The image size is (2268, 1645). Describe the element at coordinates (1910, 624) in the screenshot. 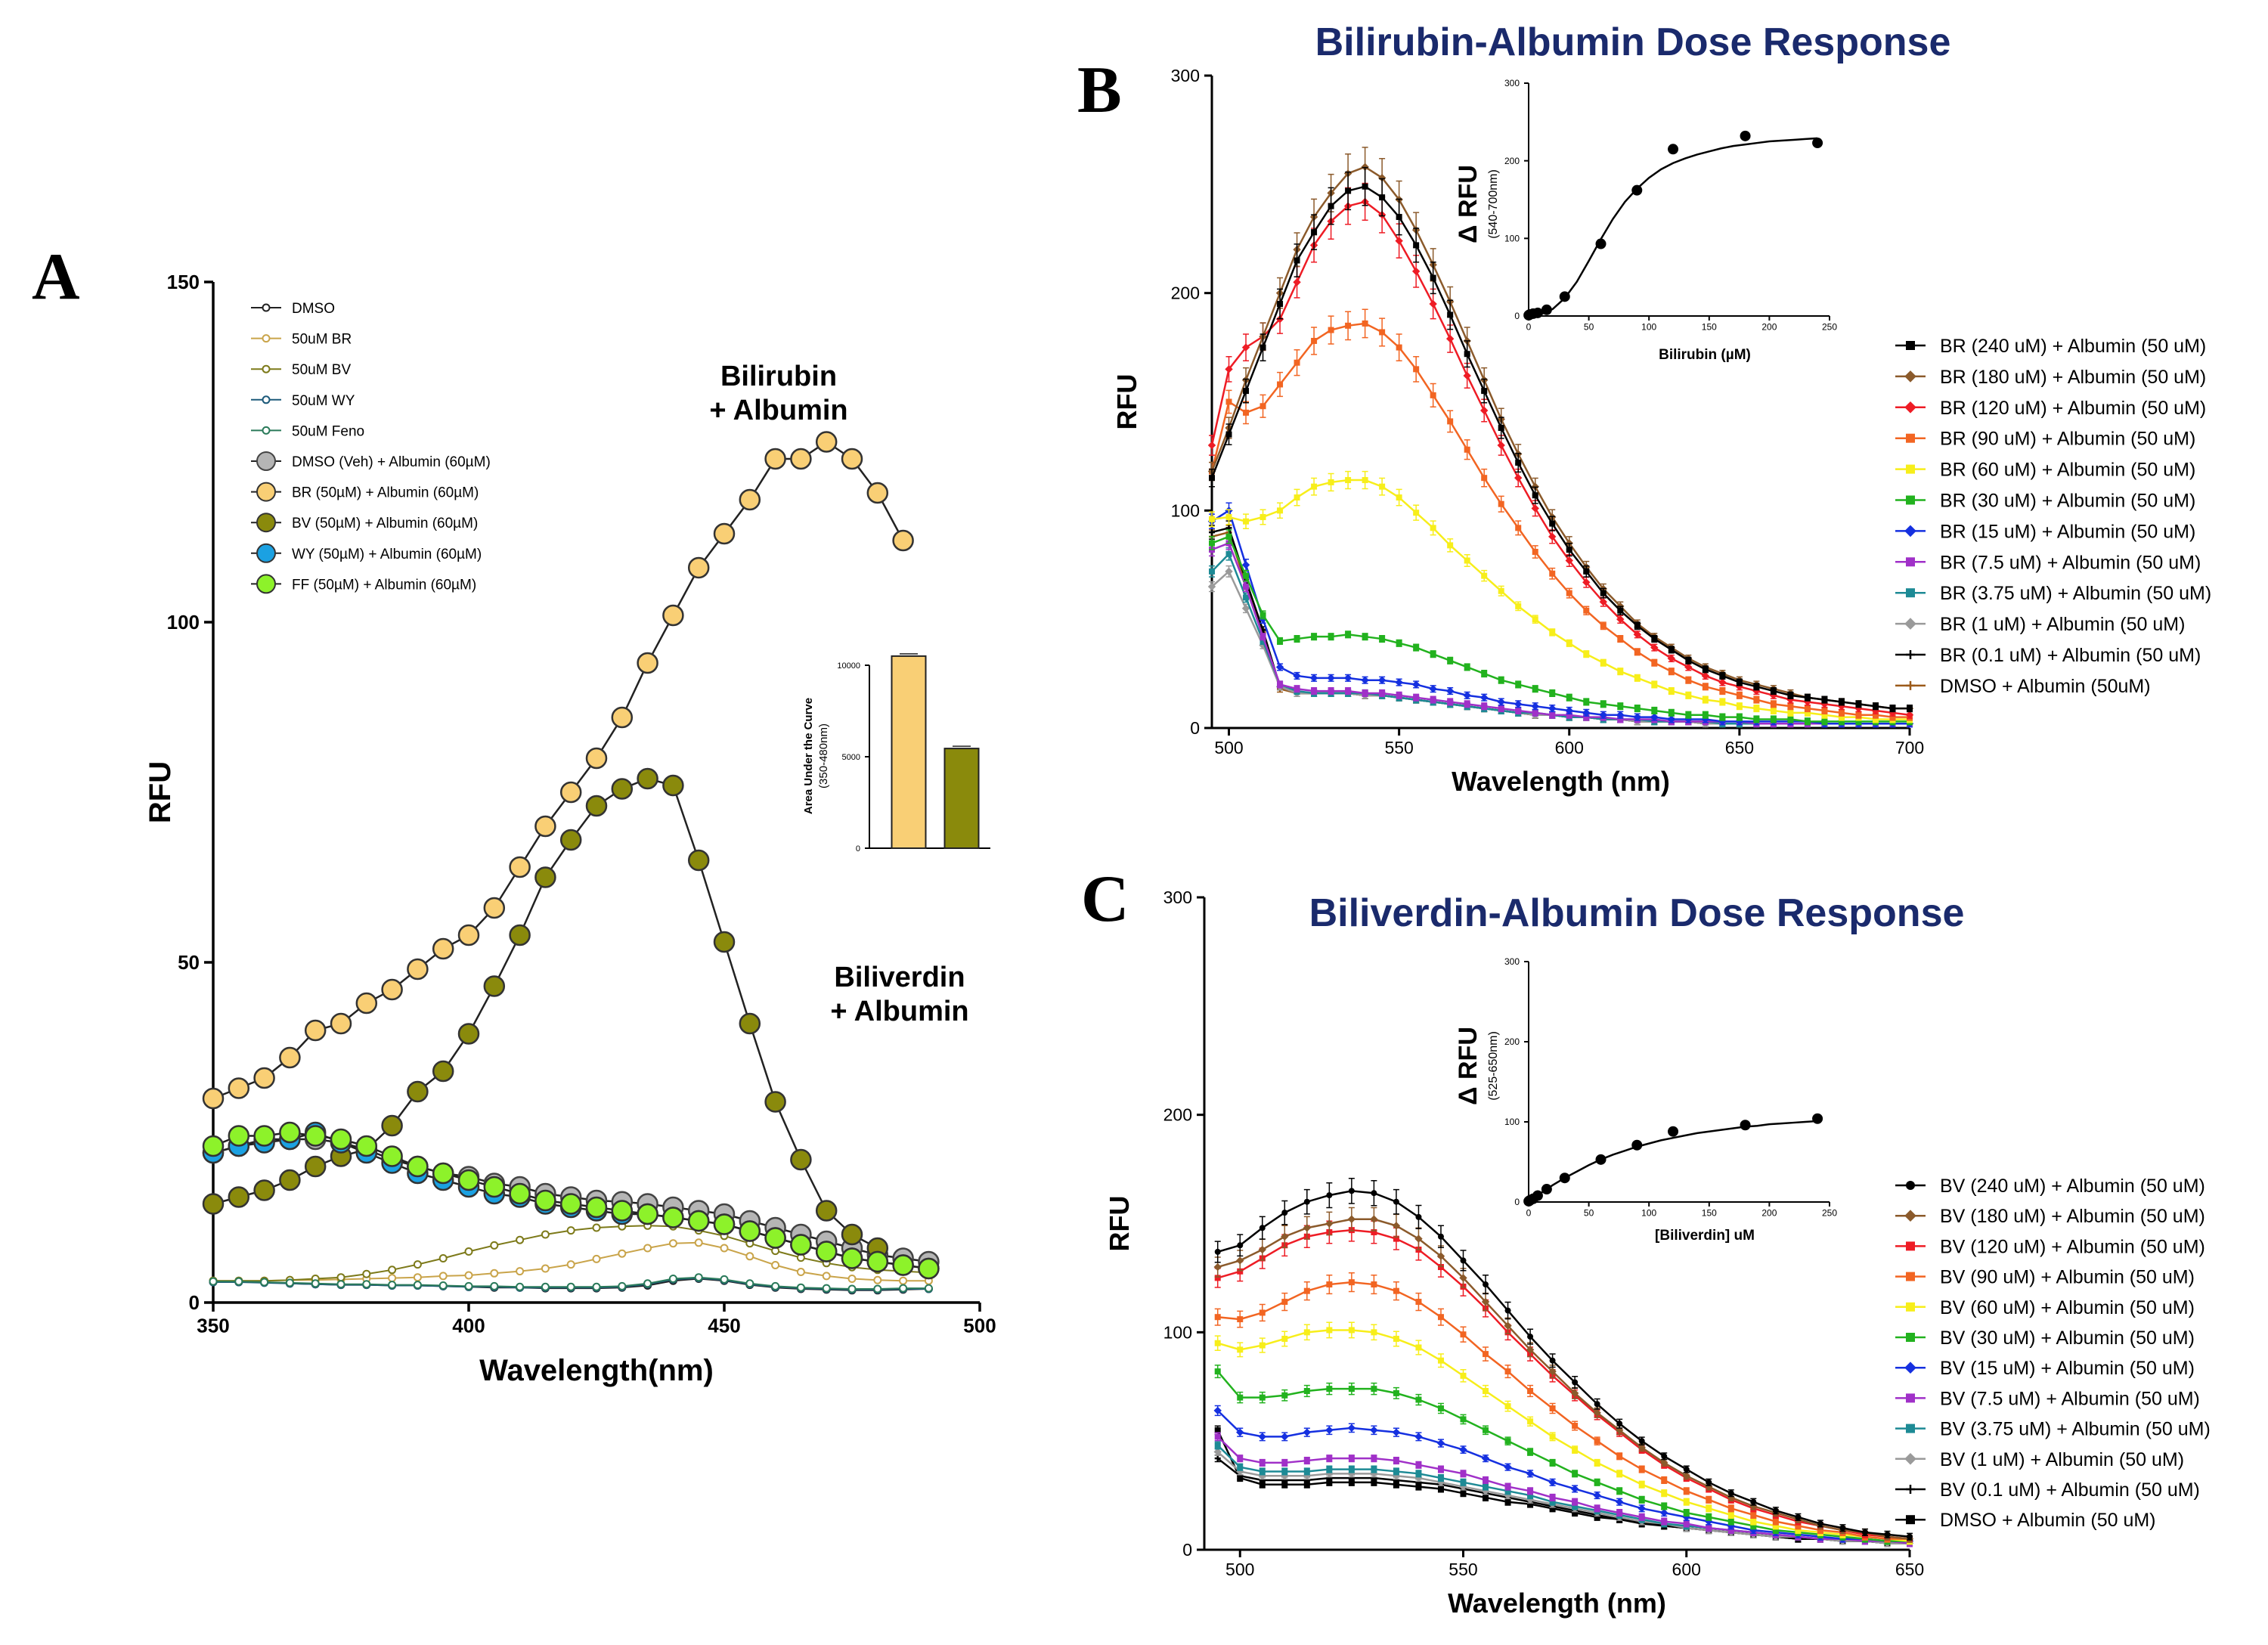

I see `b-legend-marker` at that location.